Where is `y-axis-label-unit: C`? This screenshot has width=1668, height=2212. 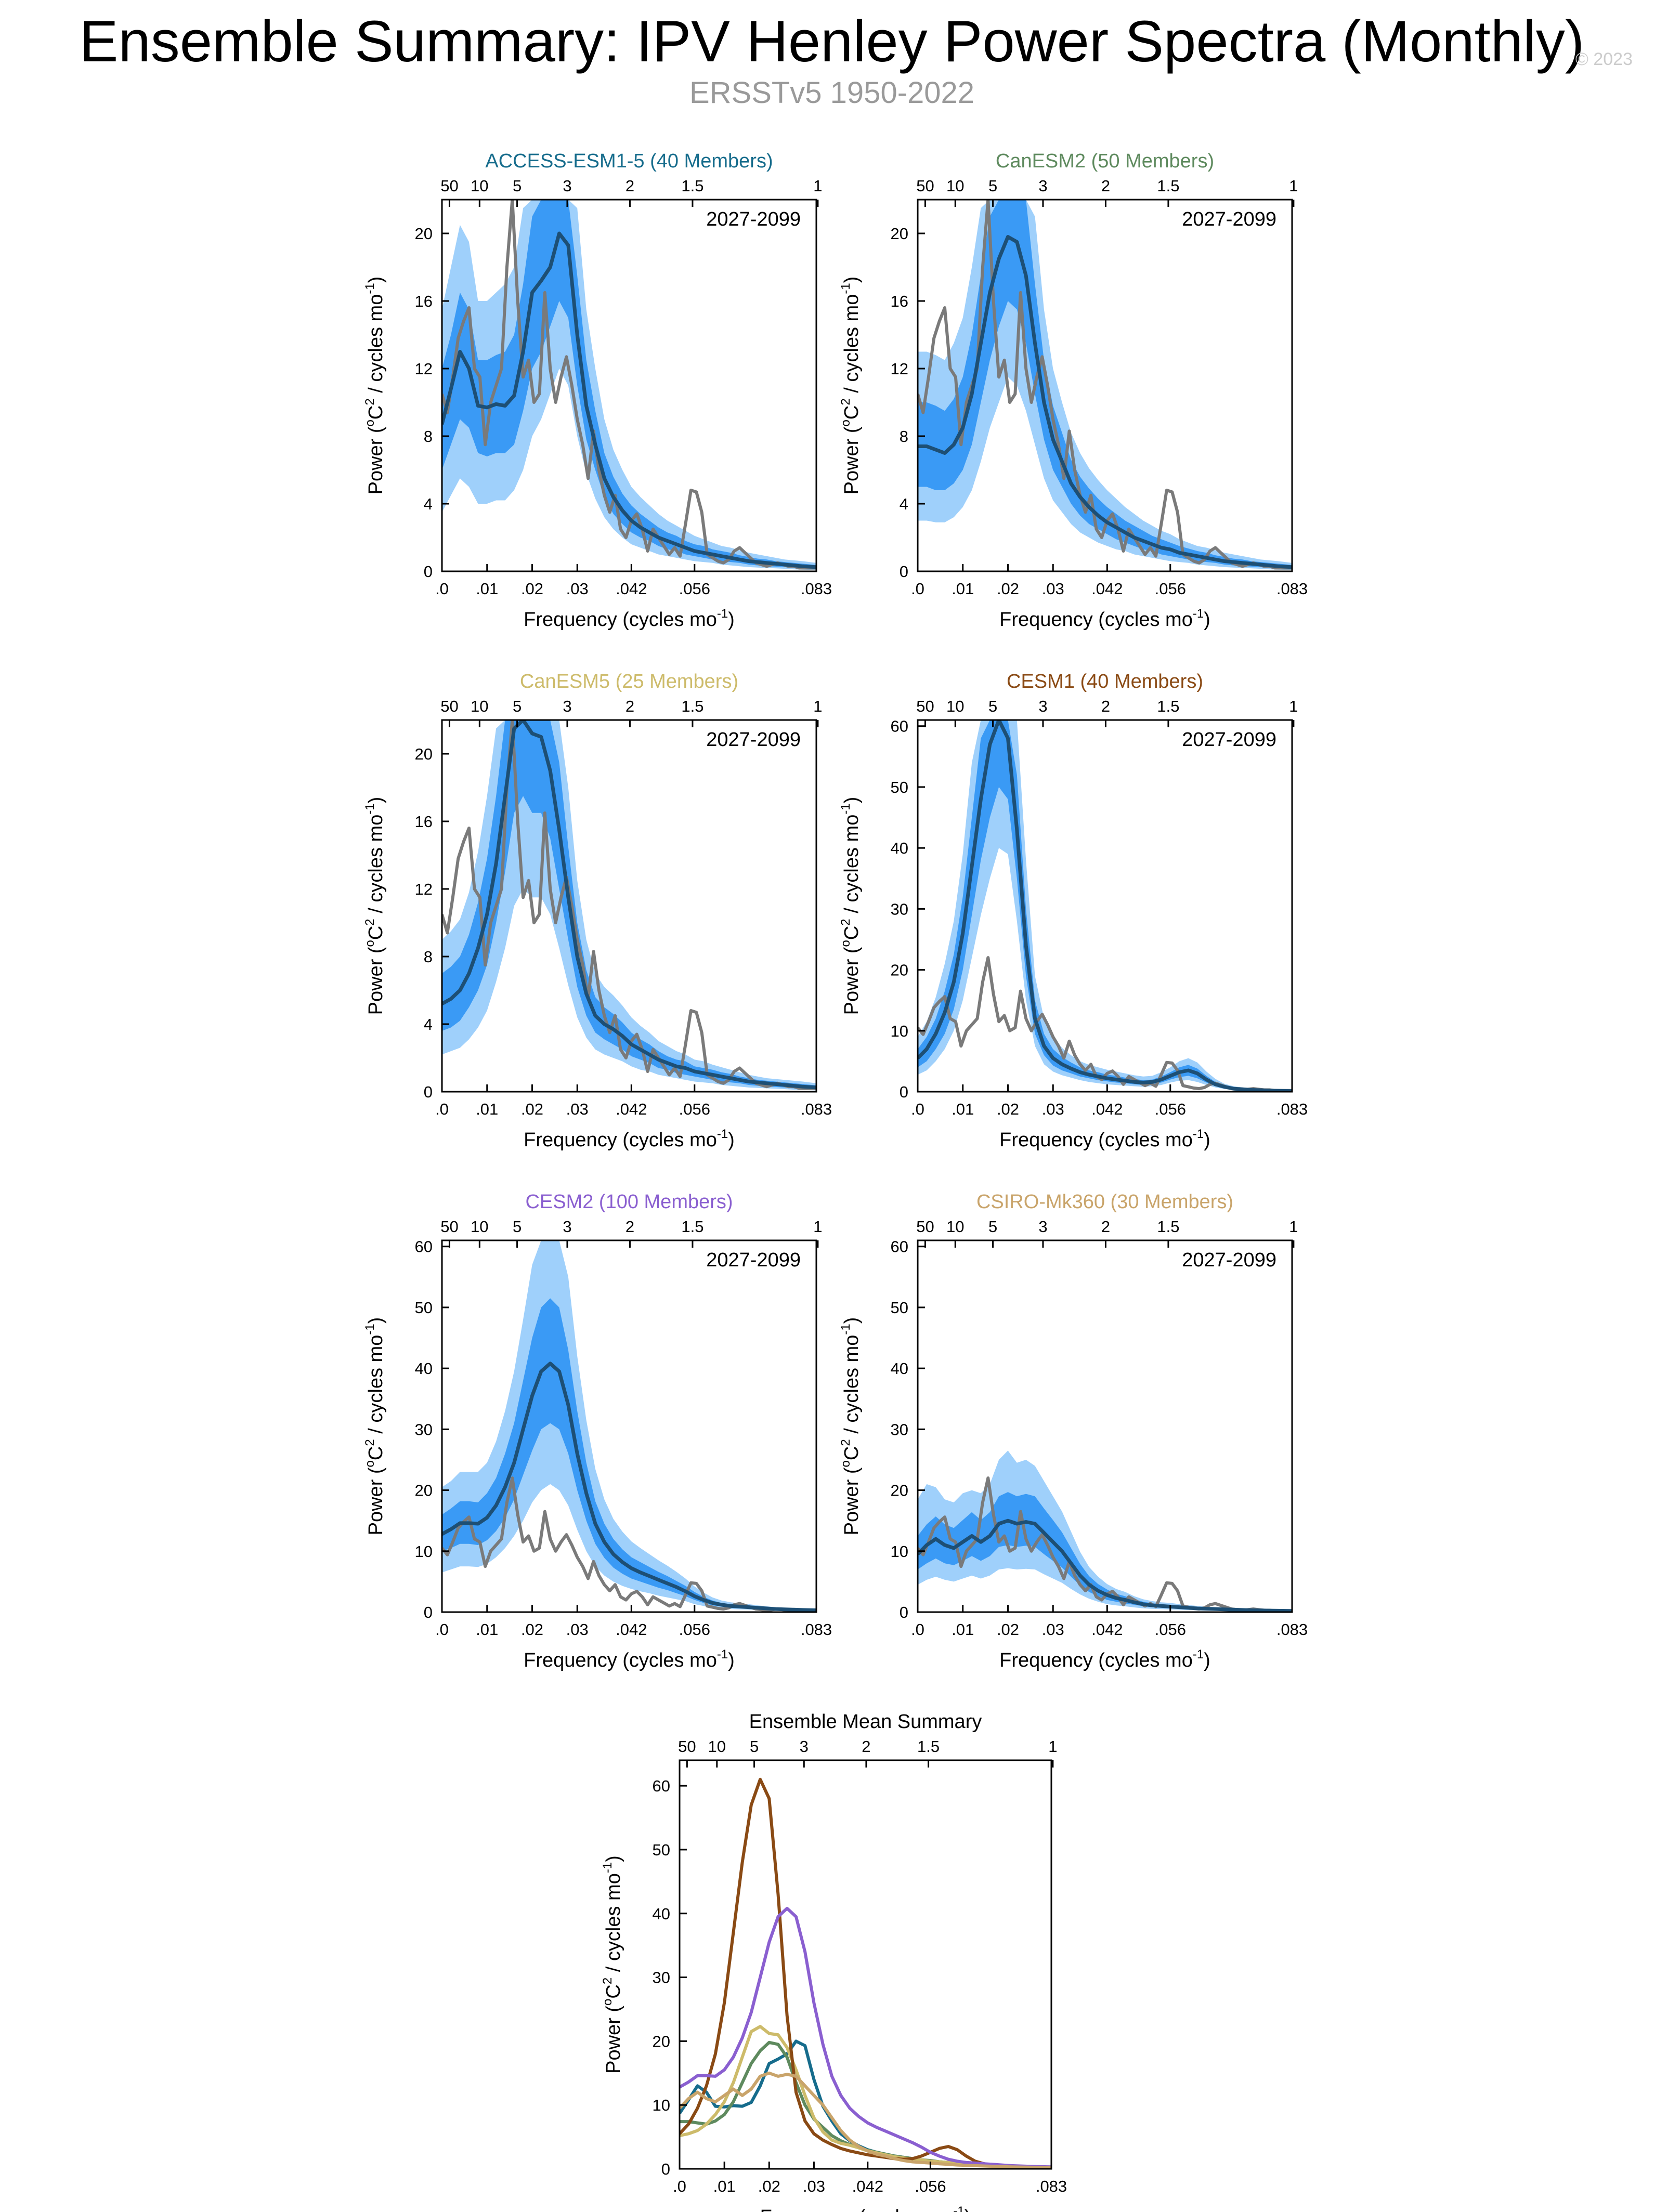
y-axis-label-unit: C is located at coordinates (613, 1991).